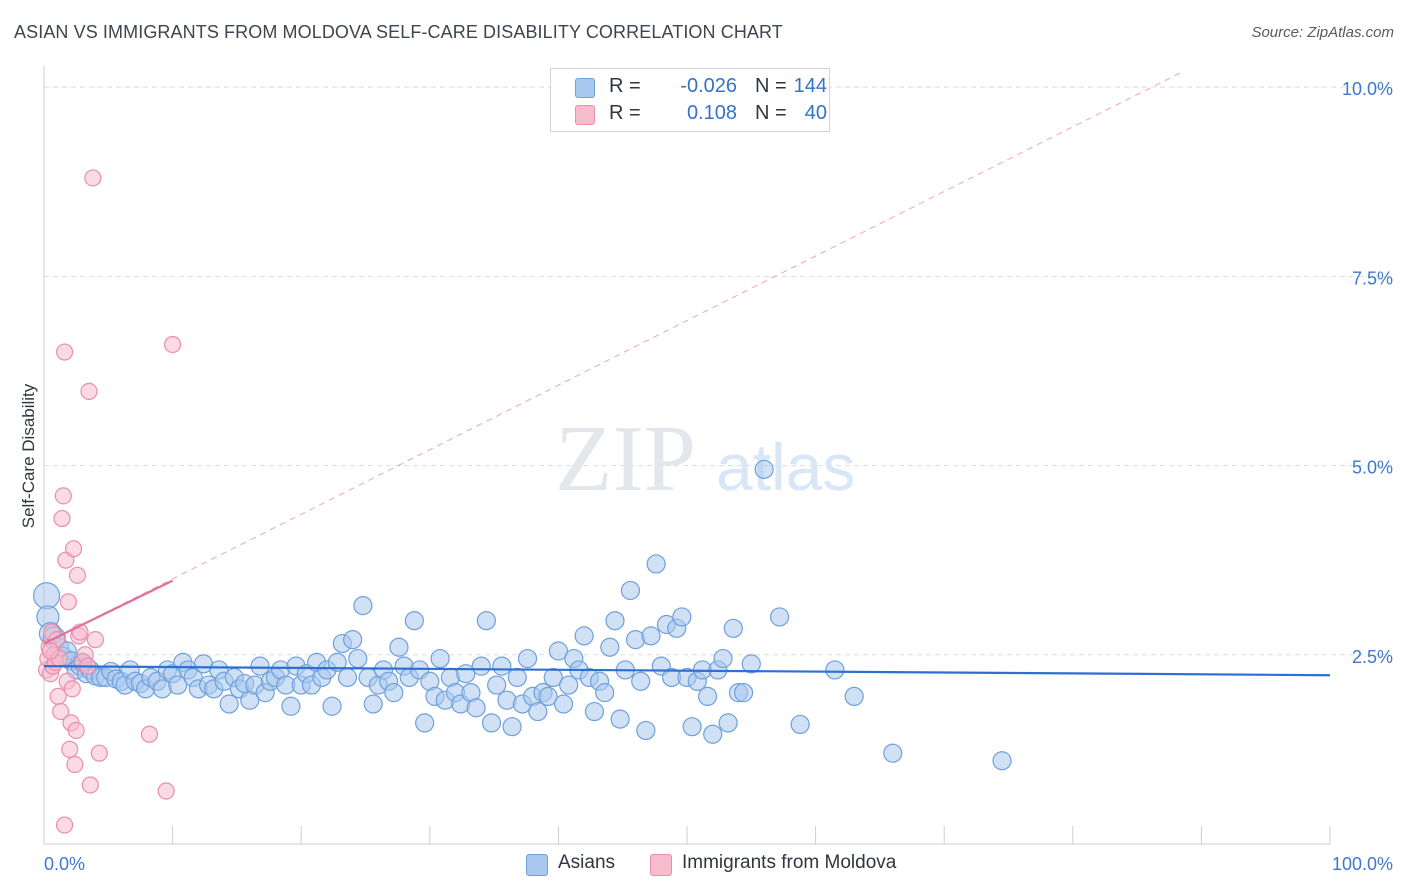 The image size is (1406, 892). What do you see at coordinates (1372, 657) in the screenshot?
I see `y-tick-label: 2.5%` at bounding box center [1372, 657].